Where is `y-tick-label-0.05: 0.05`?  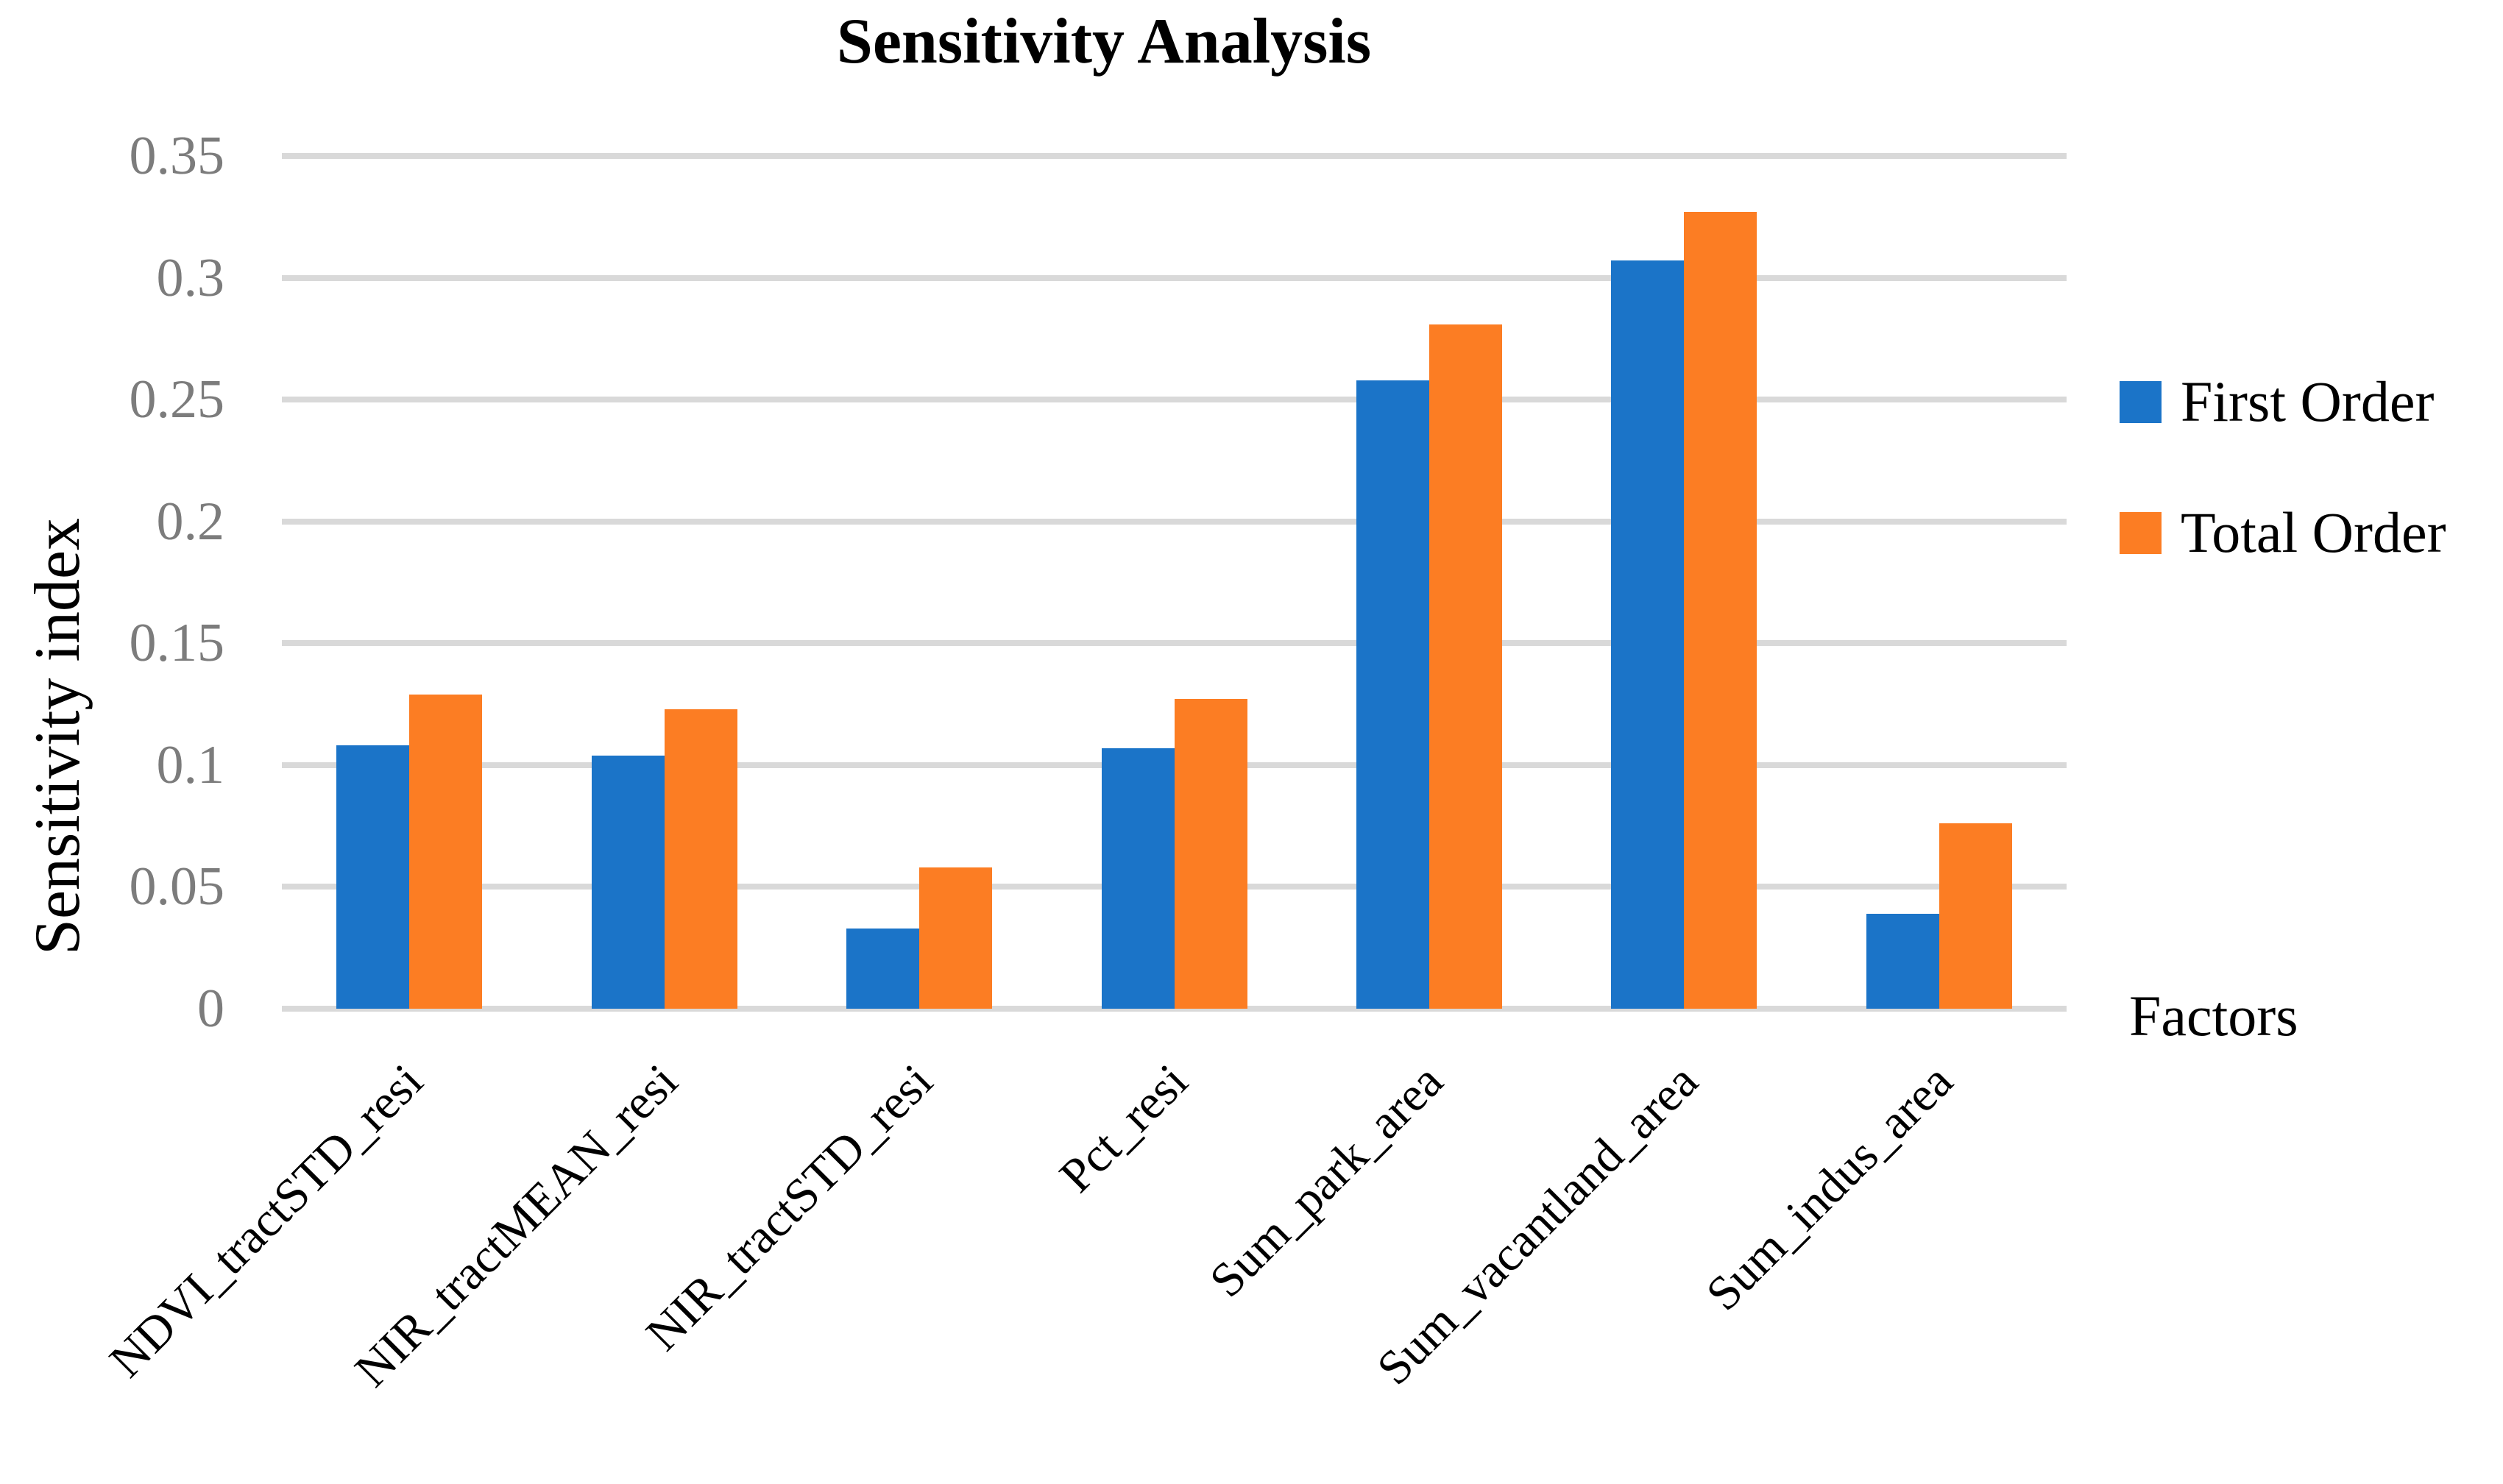 y-tick-label-0.05: 0.05 is located at coordinates (177, 886).